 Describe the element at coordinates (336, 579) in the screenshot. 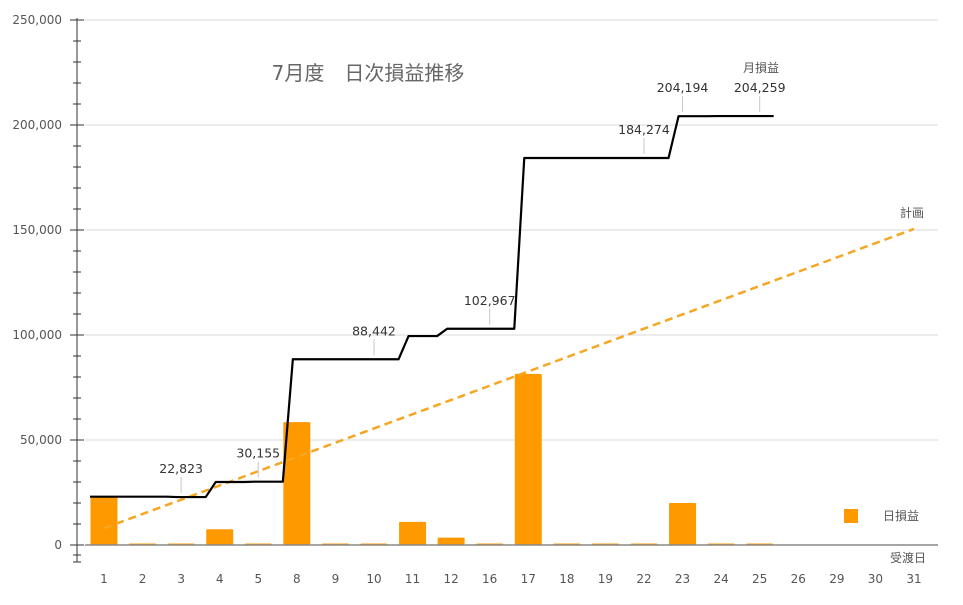

I see `x-tick-label: 9` at that location.